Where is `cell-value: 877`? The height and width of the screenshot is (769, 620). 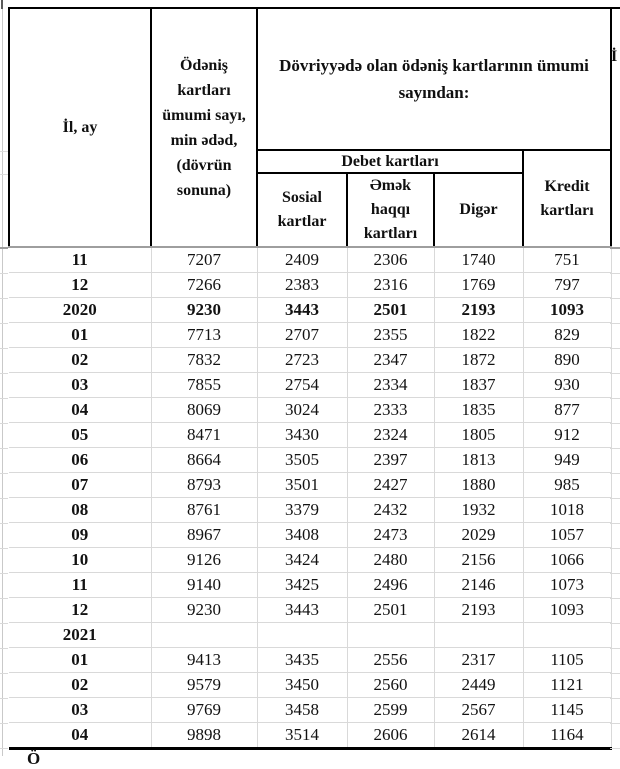 cell-value: 877 is located at coordinates (567, 410).